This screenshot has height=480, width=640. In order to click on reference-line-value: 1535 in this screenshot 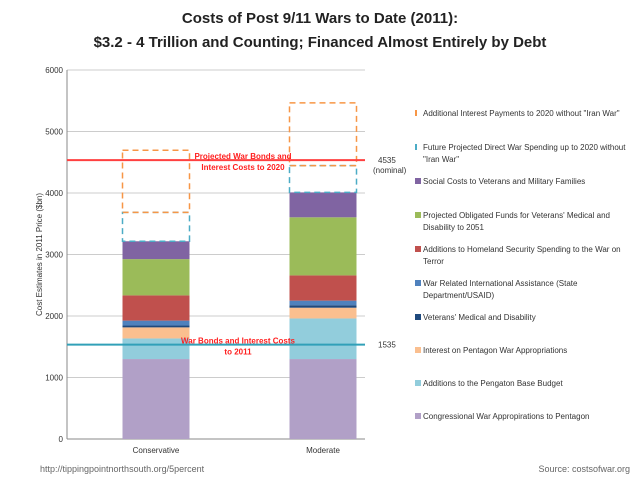, I will do `click(387, 345)`.